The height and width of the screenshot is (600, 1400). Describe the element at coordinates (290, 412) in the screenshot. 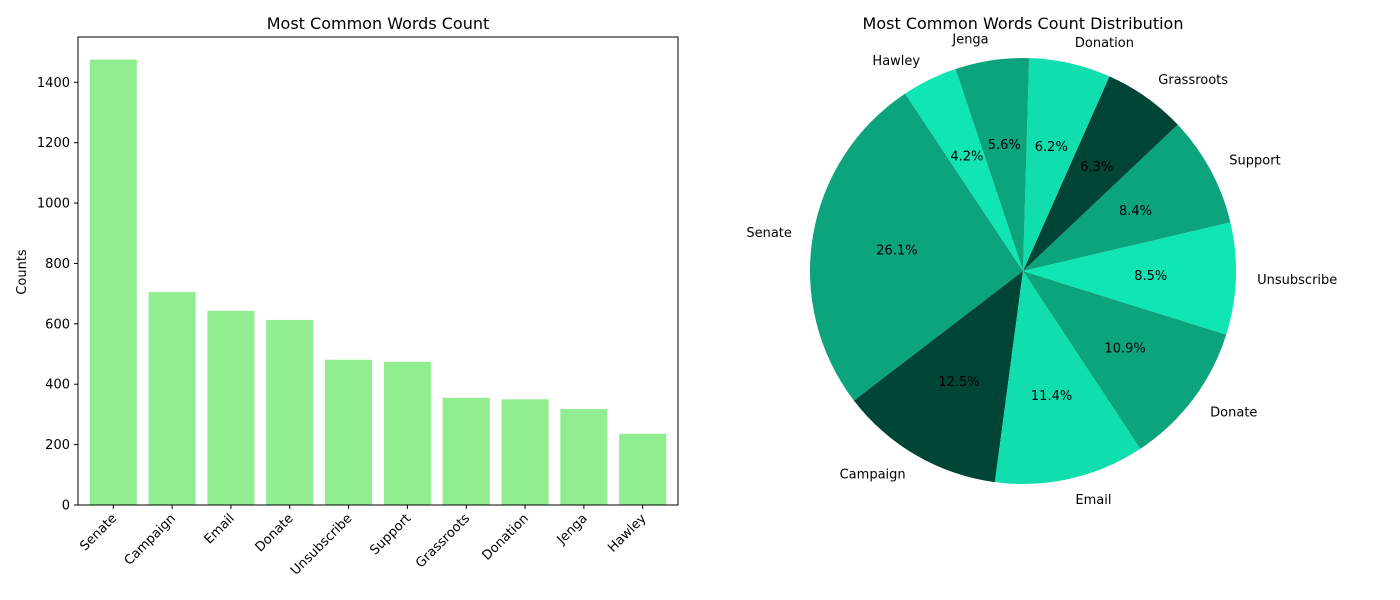

I see `bar-donate` at that location.